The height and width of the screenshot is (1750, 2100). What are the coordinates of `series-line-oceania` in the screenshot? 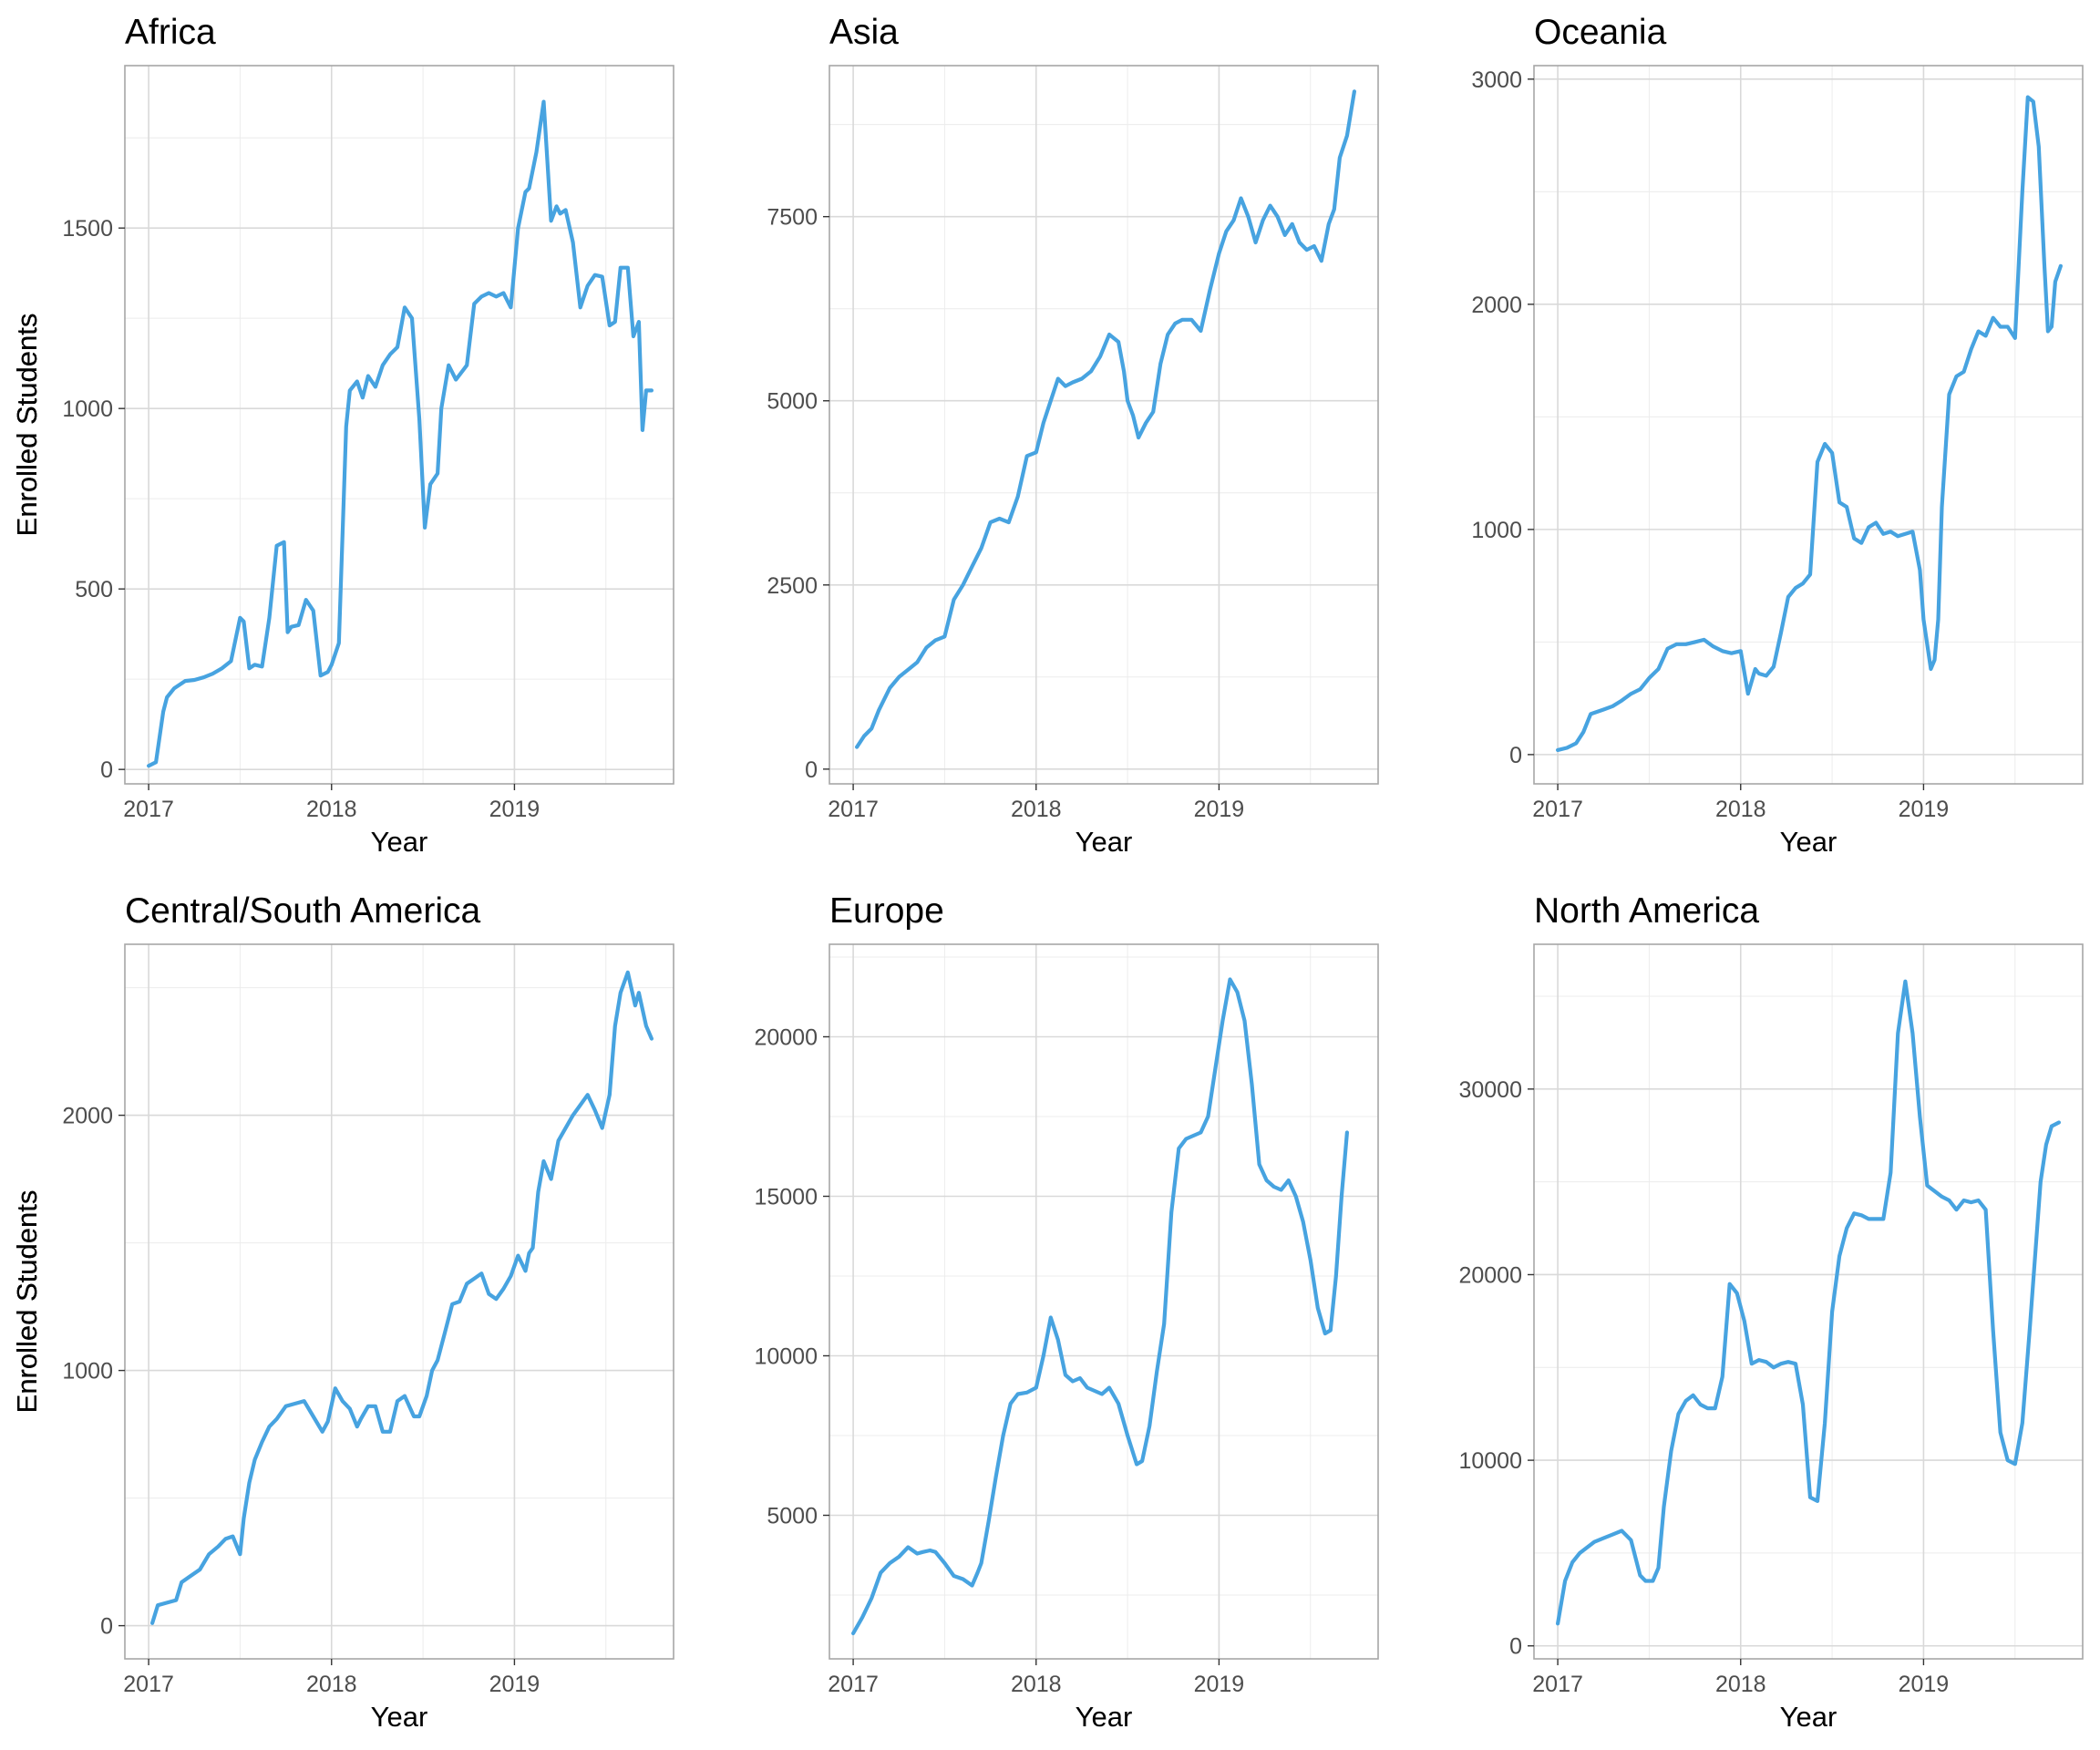 It's located at (1810, 424).